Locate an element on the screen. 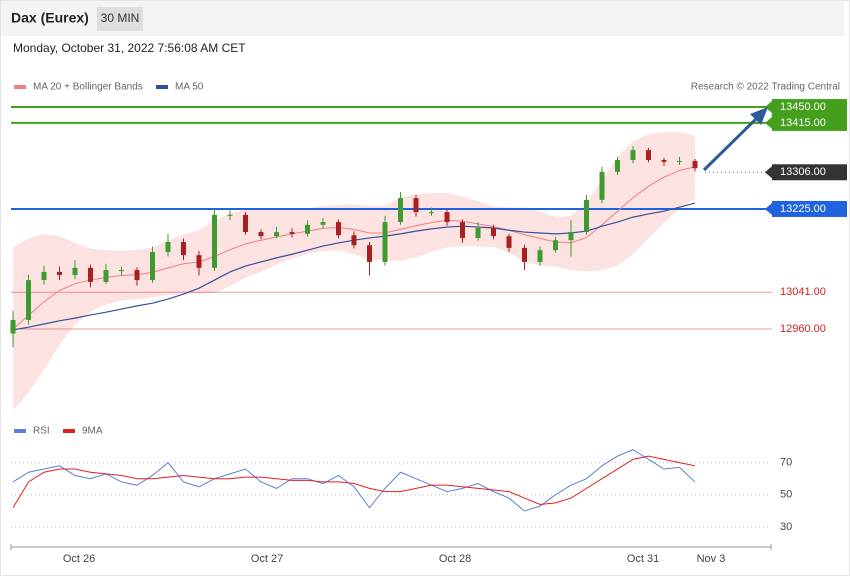  instrument-title: Dax (Eurex) is located at coordinates (50, 18).